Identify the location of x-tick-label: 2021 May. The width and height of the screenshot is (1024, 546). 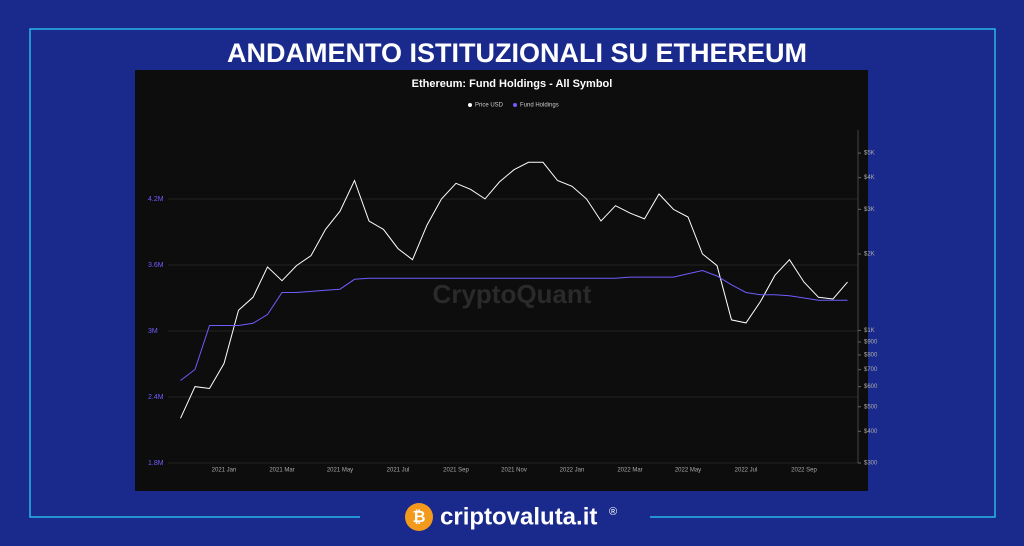
(340, 471).